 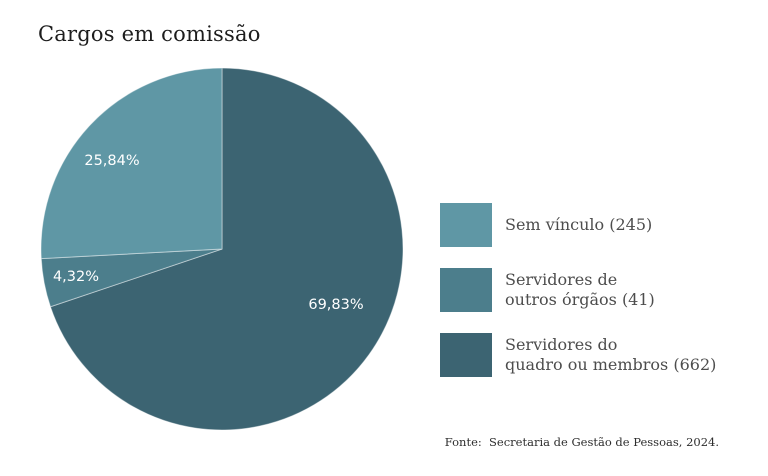 What do you see at coordinates (466, 290) in the screenshot?
I see `legend-swatch-servidores-outros` at bounding box center [466, 290].